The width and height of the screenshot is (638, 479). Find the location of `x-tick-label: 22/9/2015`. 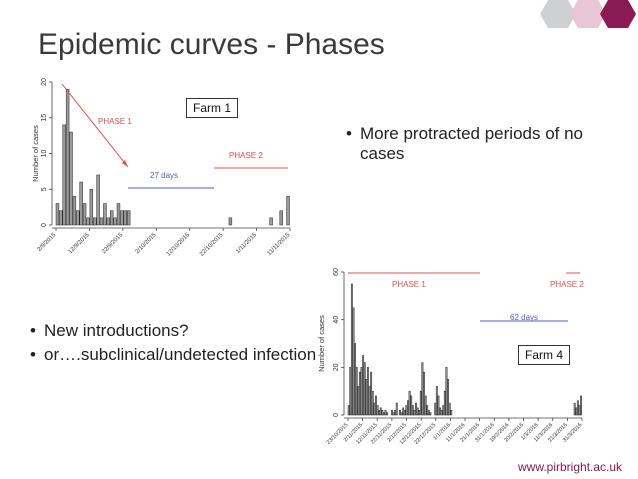

x-tick-label: 22/9/2015 is located at coordinates (113, 244).